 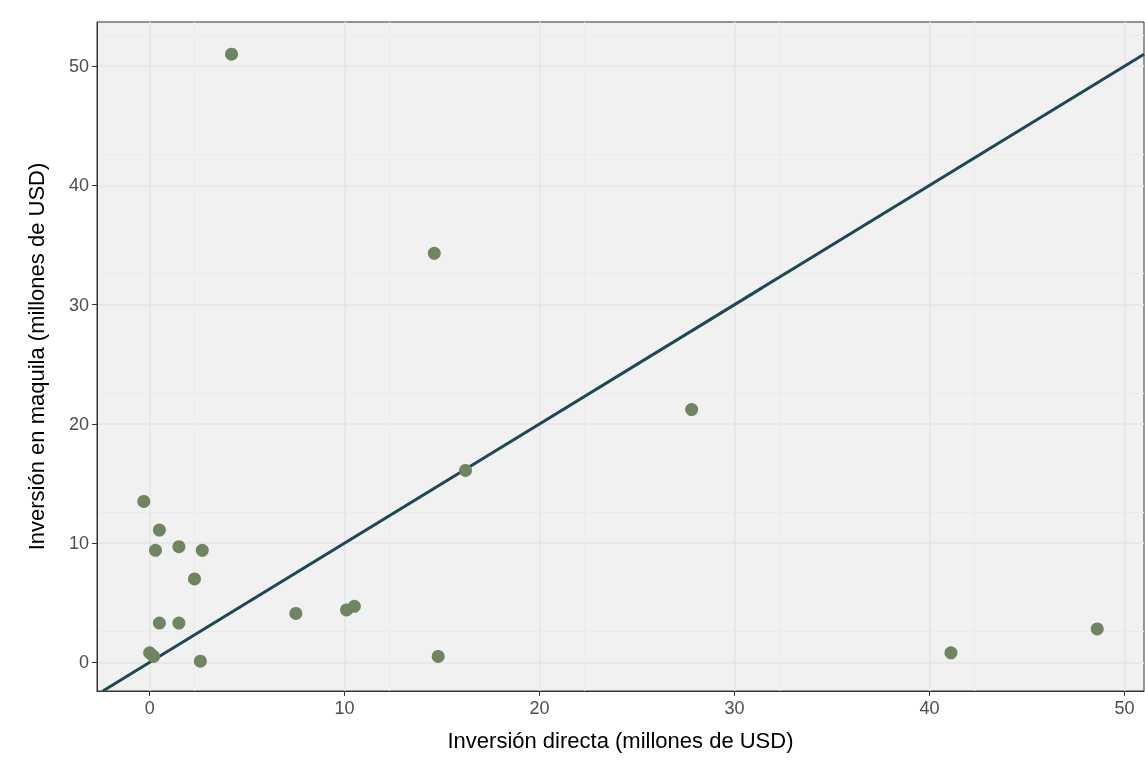 What do you see at coordinates (36, 356) in the screenshot?
I see `y-axis-title: Inversión en maquila (millones de USD)` at bounding box center [36, 356].